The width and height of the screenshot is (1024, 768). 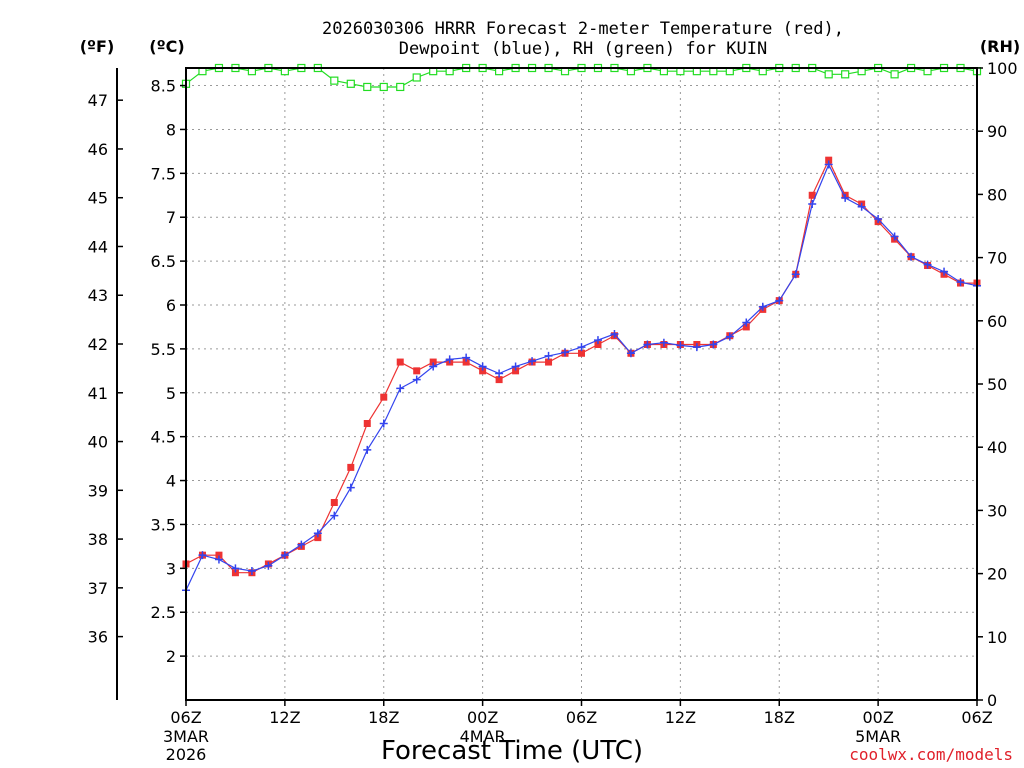 What do you see at coordinates (997, 321) in the screenshot?
I see `rh-tick-label: 60` at bounding box center [997, 321].